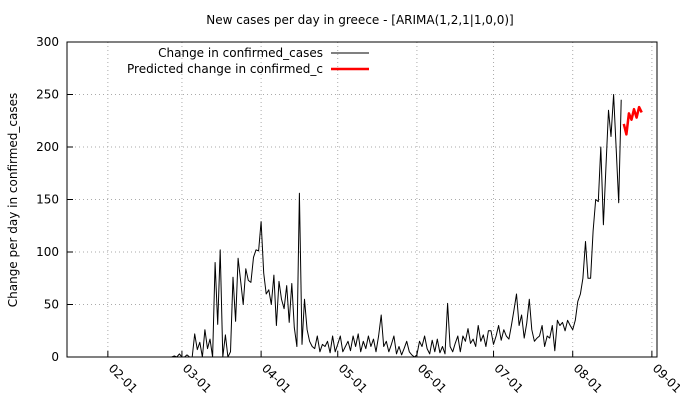 The width and height of the screenshot is (680, 404). What do you see at coordinates (47, 95) in the screenshot?
I see `y-tick-label: 250` at bounding box center [47, 95].